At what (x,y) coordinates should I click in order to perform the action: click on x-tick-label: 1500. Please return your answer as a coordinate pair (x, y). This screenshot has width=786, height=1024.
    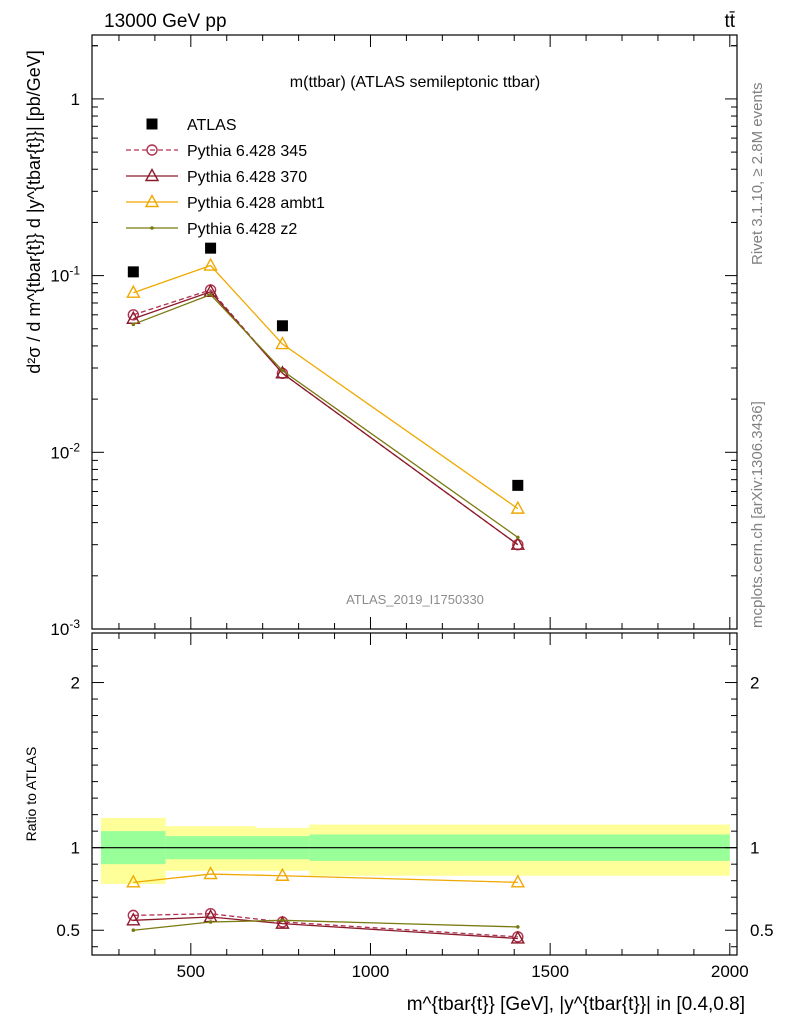
    Looking at the image, I should click on (550, 971).